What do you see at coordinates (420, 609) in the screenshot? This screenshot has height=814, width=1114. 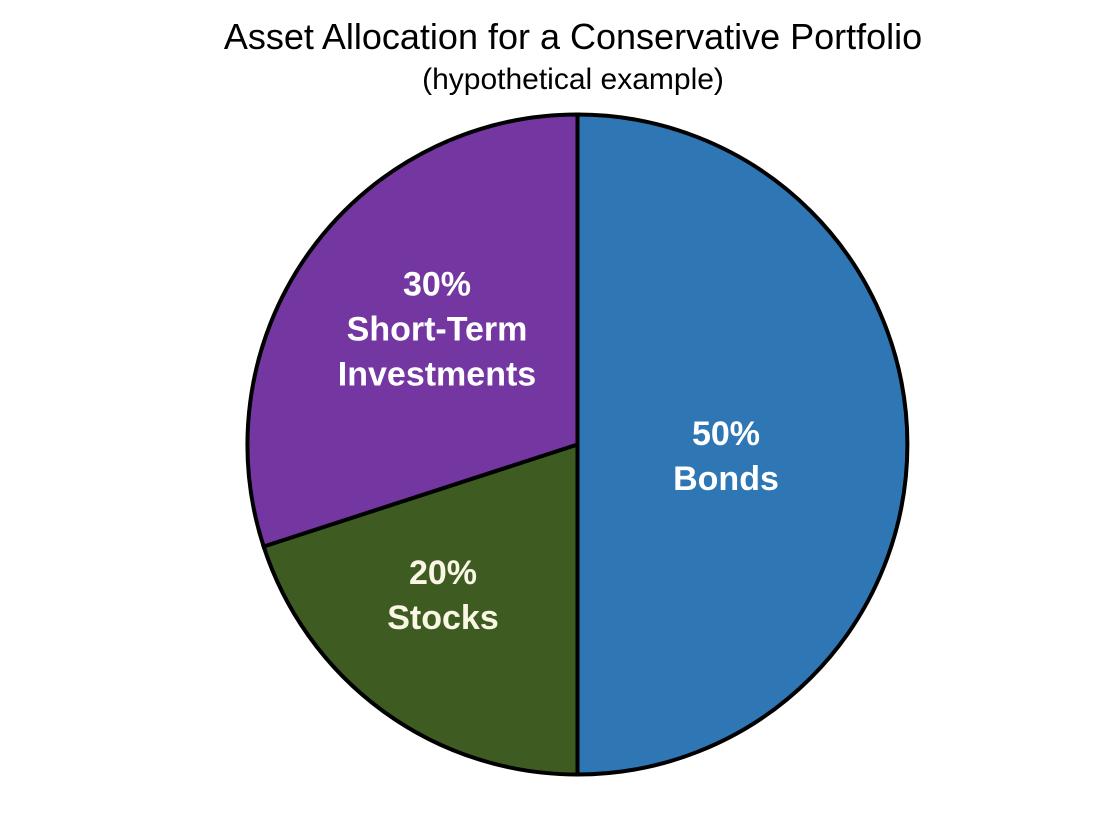 I see `pie-slice-stocks` at bounding box center [420, 609].